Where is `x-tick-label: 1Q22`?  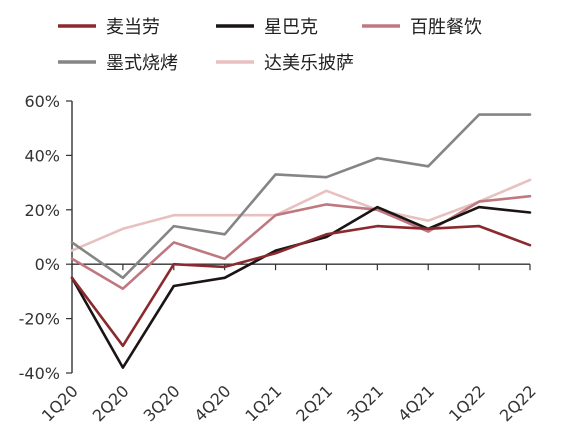 x-tick-label: 1Q22 is located at coordinates (467, 403).